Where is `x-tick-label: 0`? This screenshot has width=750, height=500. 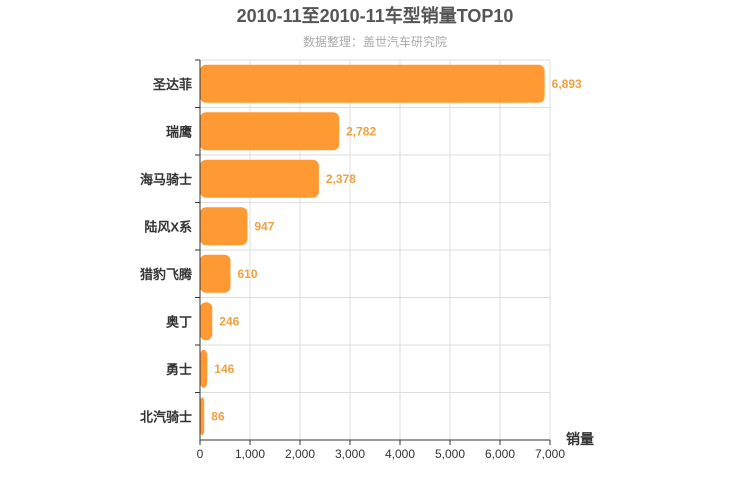 x-tick-label: 0 is located at coordinates (200, 454).